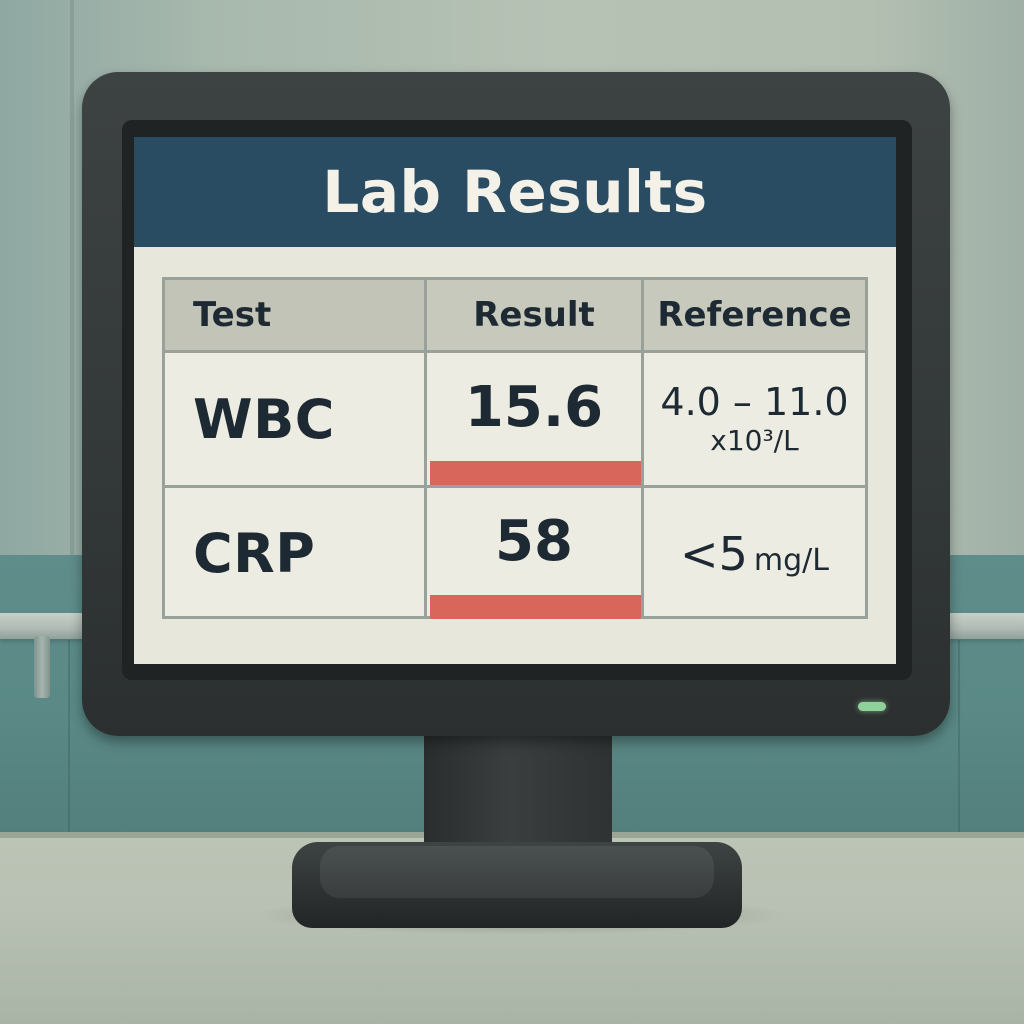  What do you see at coordinates (532, 315) in the screenshot?
I see `column-header-result: Result` at bounding box center [532, 315].